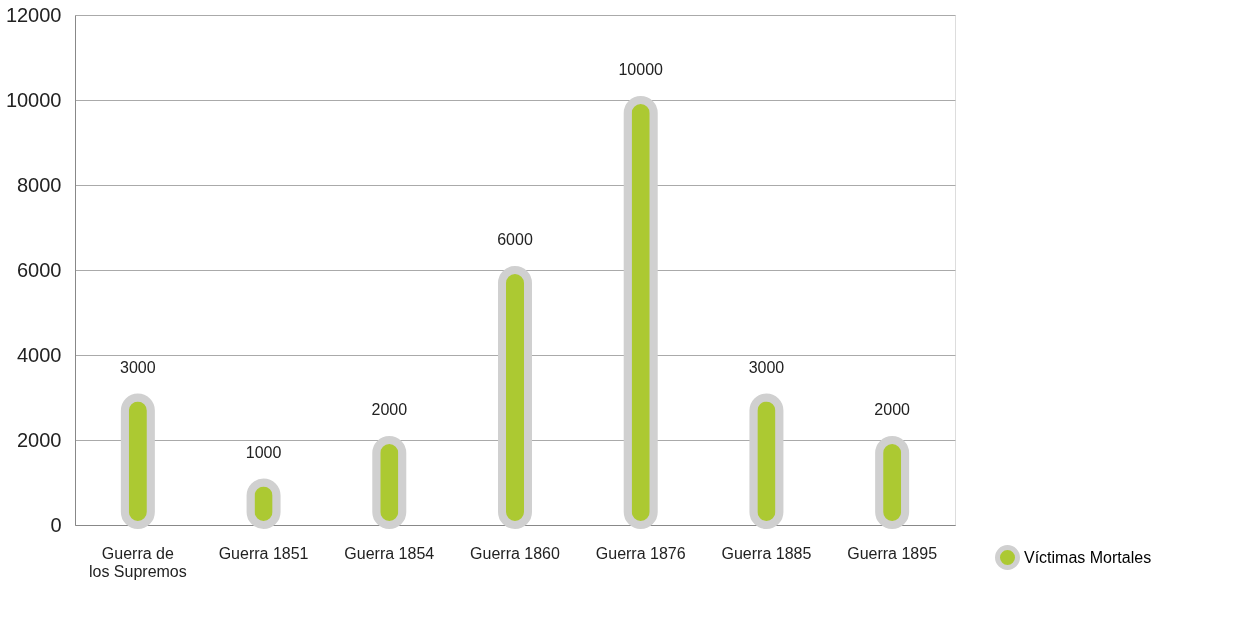  What do you see at coordinates (56, 524) in the screenshot?
I see `y-tick-label: 0` at bounding box center [56, 524].